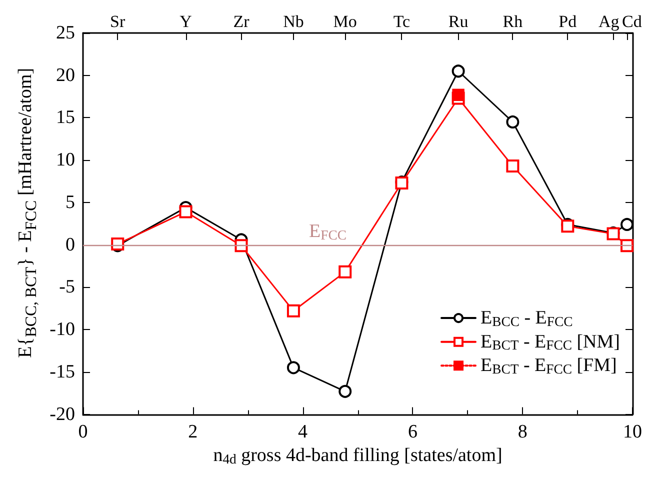 This screenshot has width=653, height=479. Describe the element at coordinates (65, 33) in the screenshot. I see `y-tick-label: 25` at that location.